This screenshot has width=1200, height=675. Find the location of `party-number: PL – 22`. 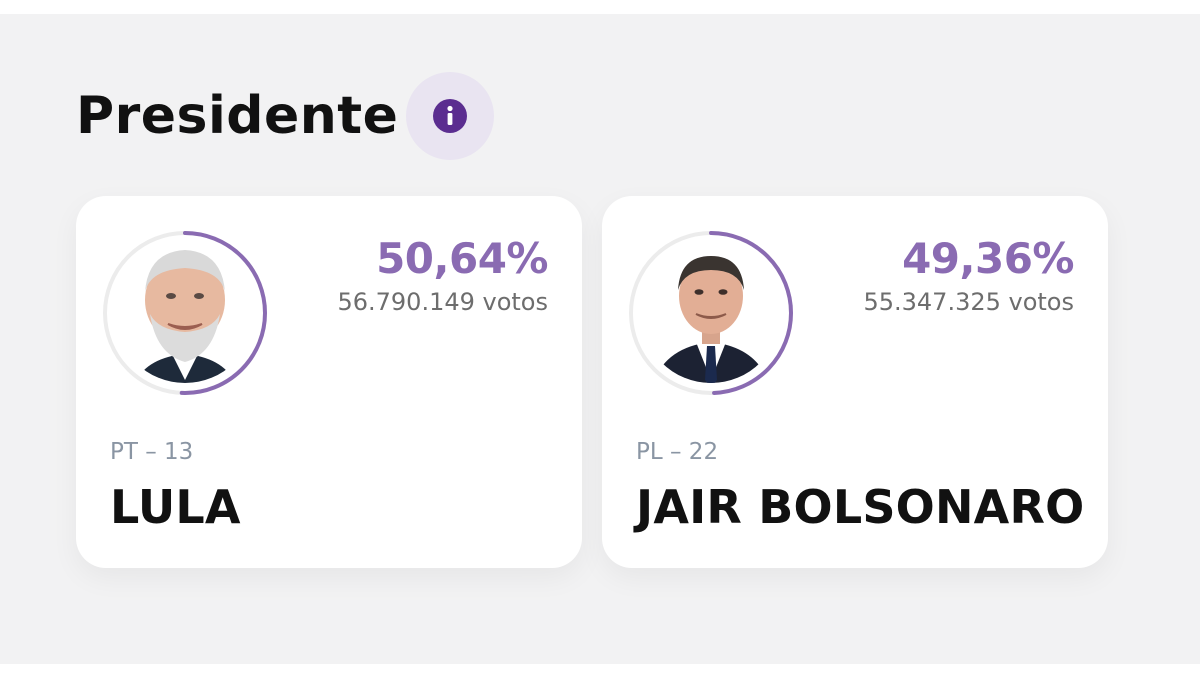

party-number: PL – 22 is located at coordinates (677, 452).